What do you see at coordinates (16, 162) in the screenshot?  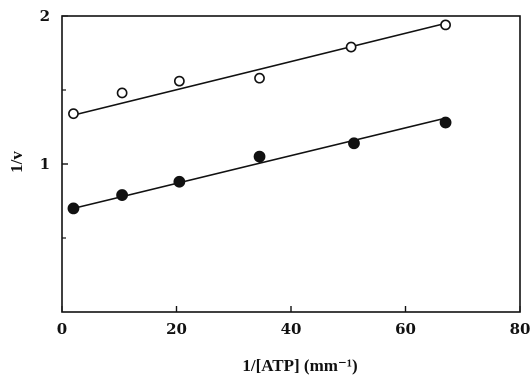 I see `y-axis-title: 1/v` at bounding box center [16, 162].